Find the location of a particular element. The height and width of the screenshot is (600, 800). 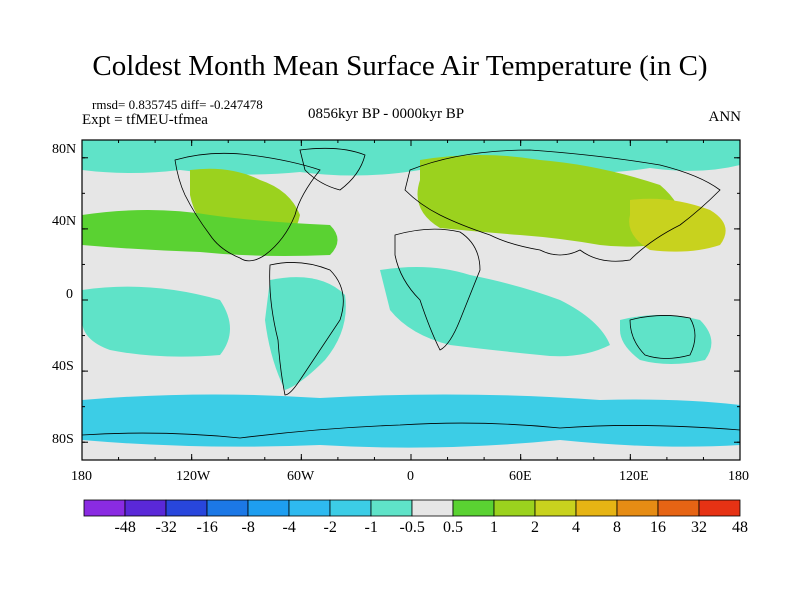

north-atlantic-green is located at coordinates (210, 233).